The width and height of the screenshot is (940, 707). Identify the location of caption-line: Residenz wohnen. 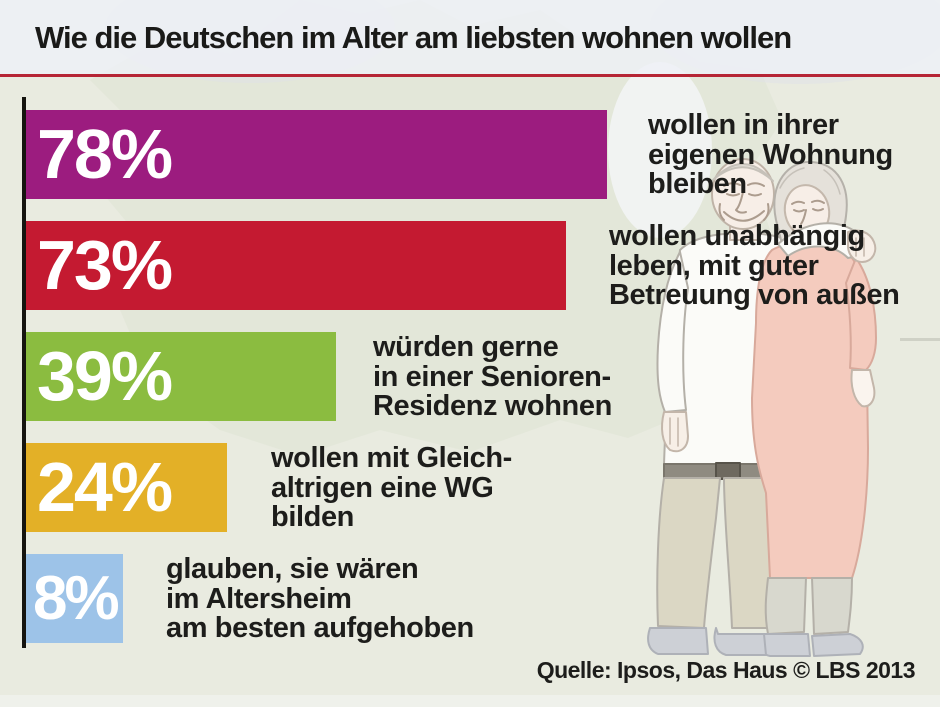
(492, 406).